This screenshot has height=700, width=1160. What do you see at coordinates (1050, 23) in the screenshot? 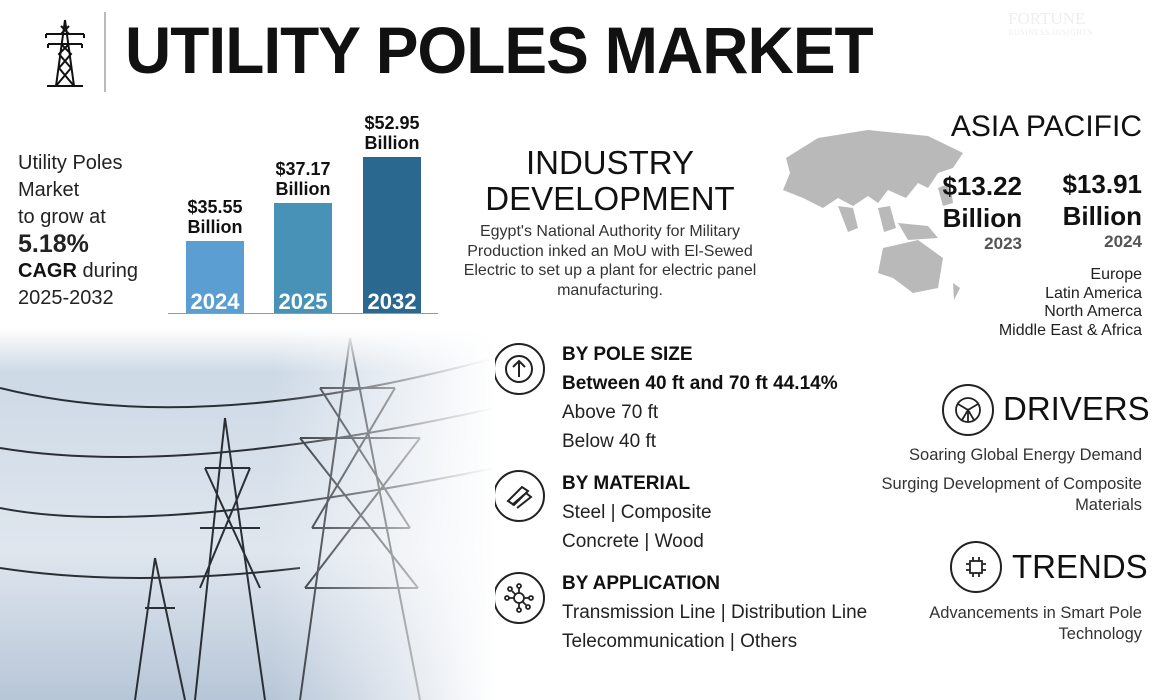
I see `fortune-logo-watermark: FORTUNE BUSINESS INSIGHTS` at bounding box center [1050, 23].